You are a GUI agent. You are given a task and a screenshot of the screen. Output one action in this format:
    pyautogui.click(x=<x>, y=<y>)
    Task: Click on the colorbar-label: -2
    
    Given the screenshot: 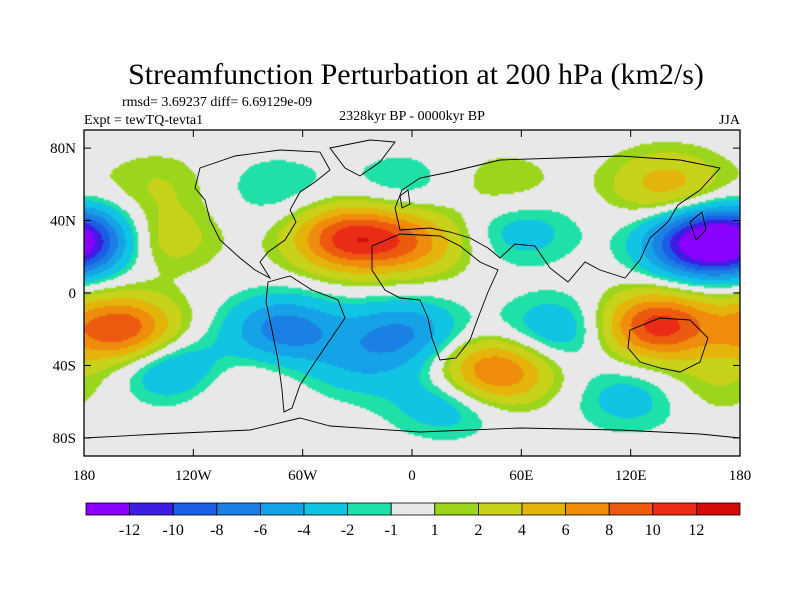 What is the action you would take?
    pyautogui.click(x=347, y=530)
    